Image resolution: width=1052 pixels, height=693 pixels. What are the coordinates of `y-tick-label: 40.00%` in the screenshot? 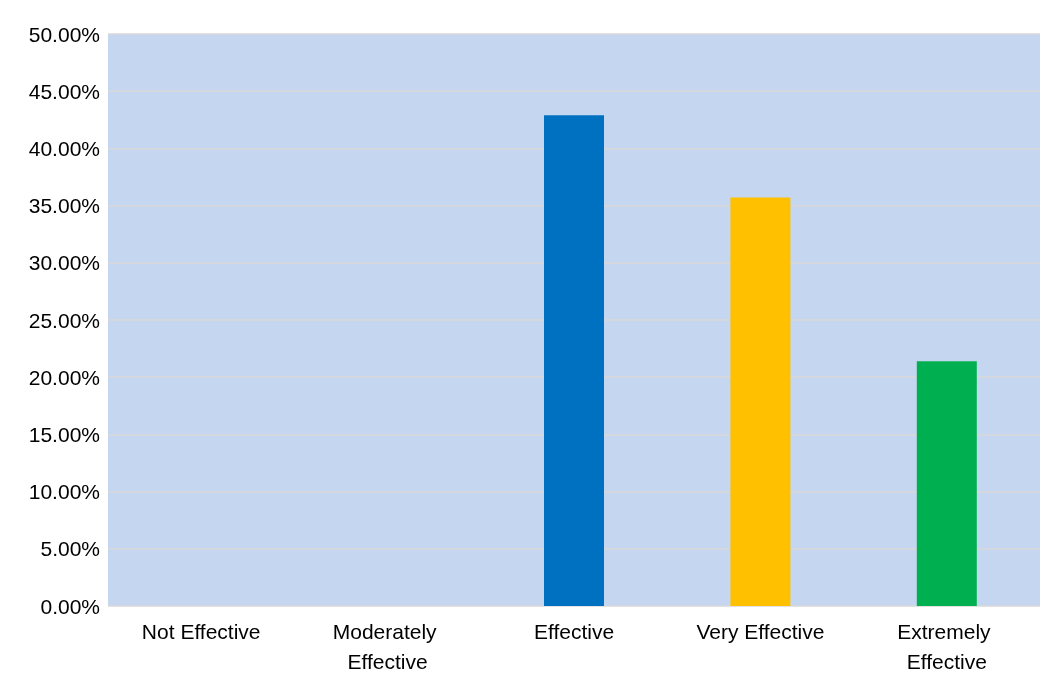 It's located at (64, 148).